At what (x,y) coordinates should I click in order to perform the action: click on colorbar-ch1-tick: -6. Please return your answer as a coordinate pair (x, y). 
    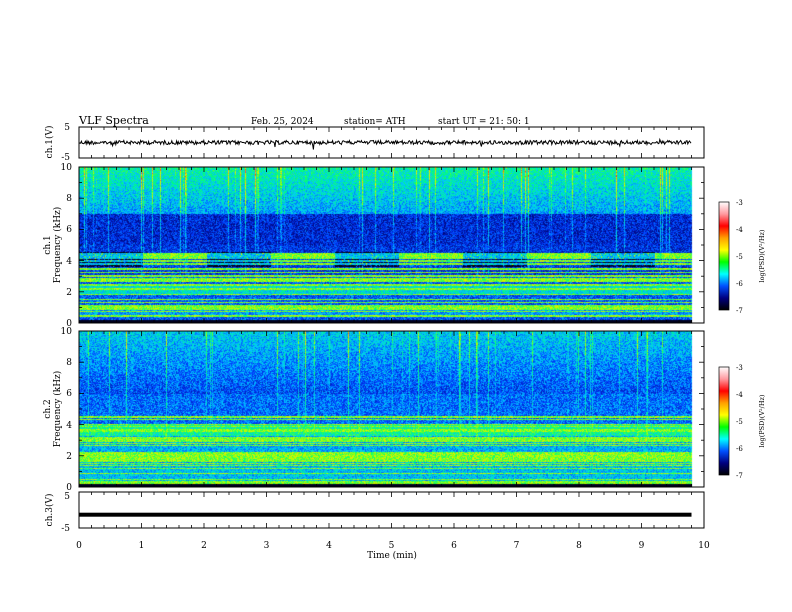
    Looking at the image, I should click on (739, 284).